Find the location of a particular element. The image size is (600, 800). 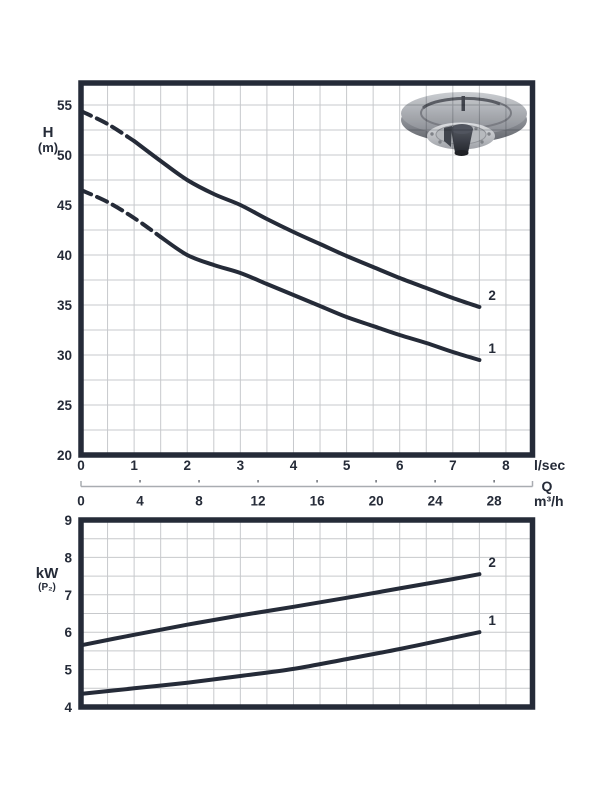

flow-m3h-unit-label: m³/h is located at coordinates (549, 501).